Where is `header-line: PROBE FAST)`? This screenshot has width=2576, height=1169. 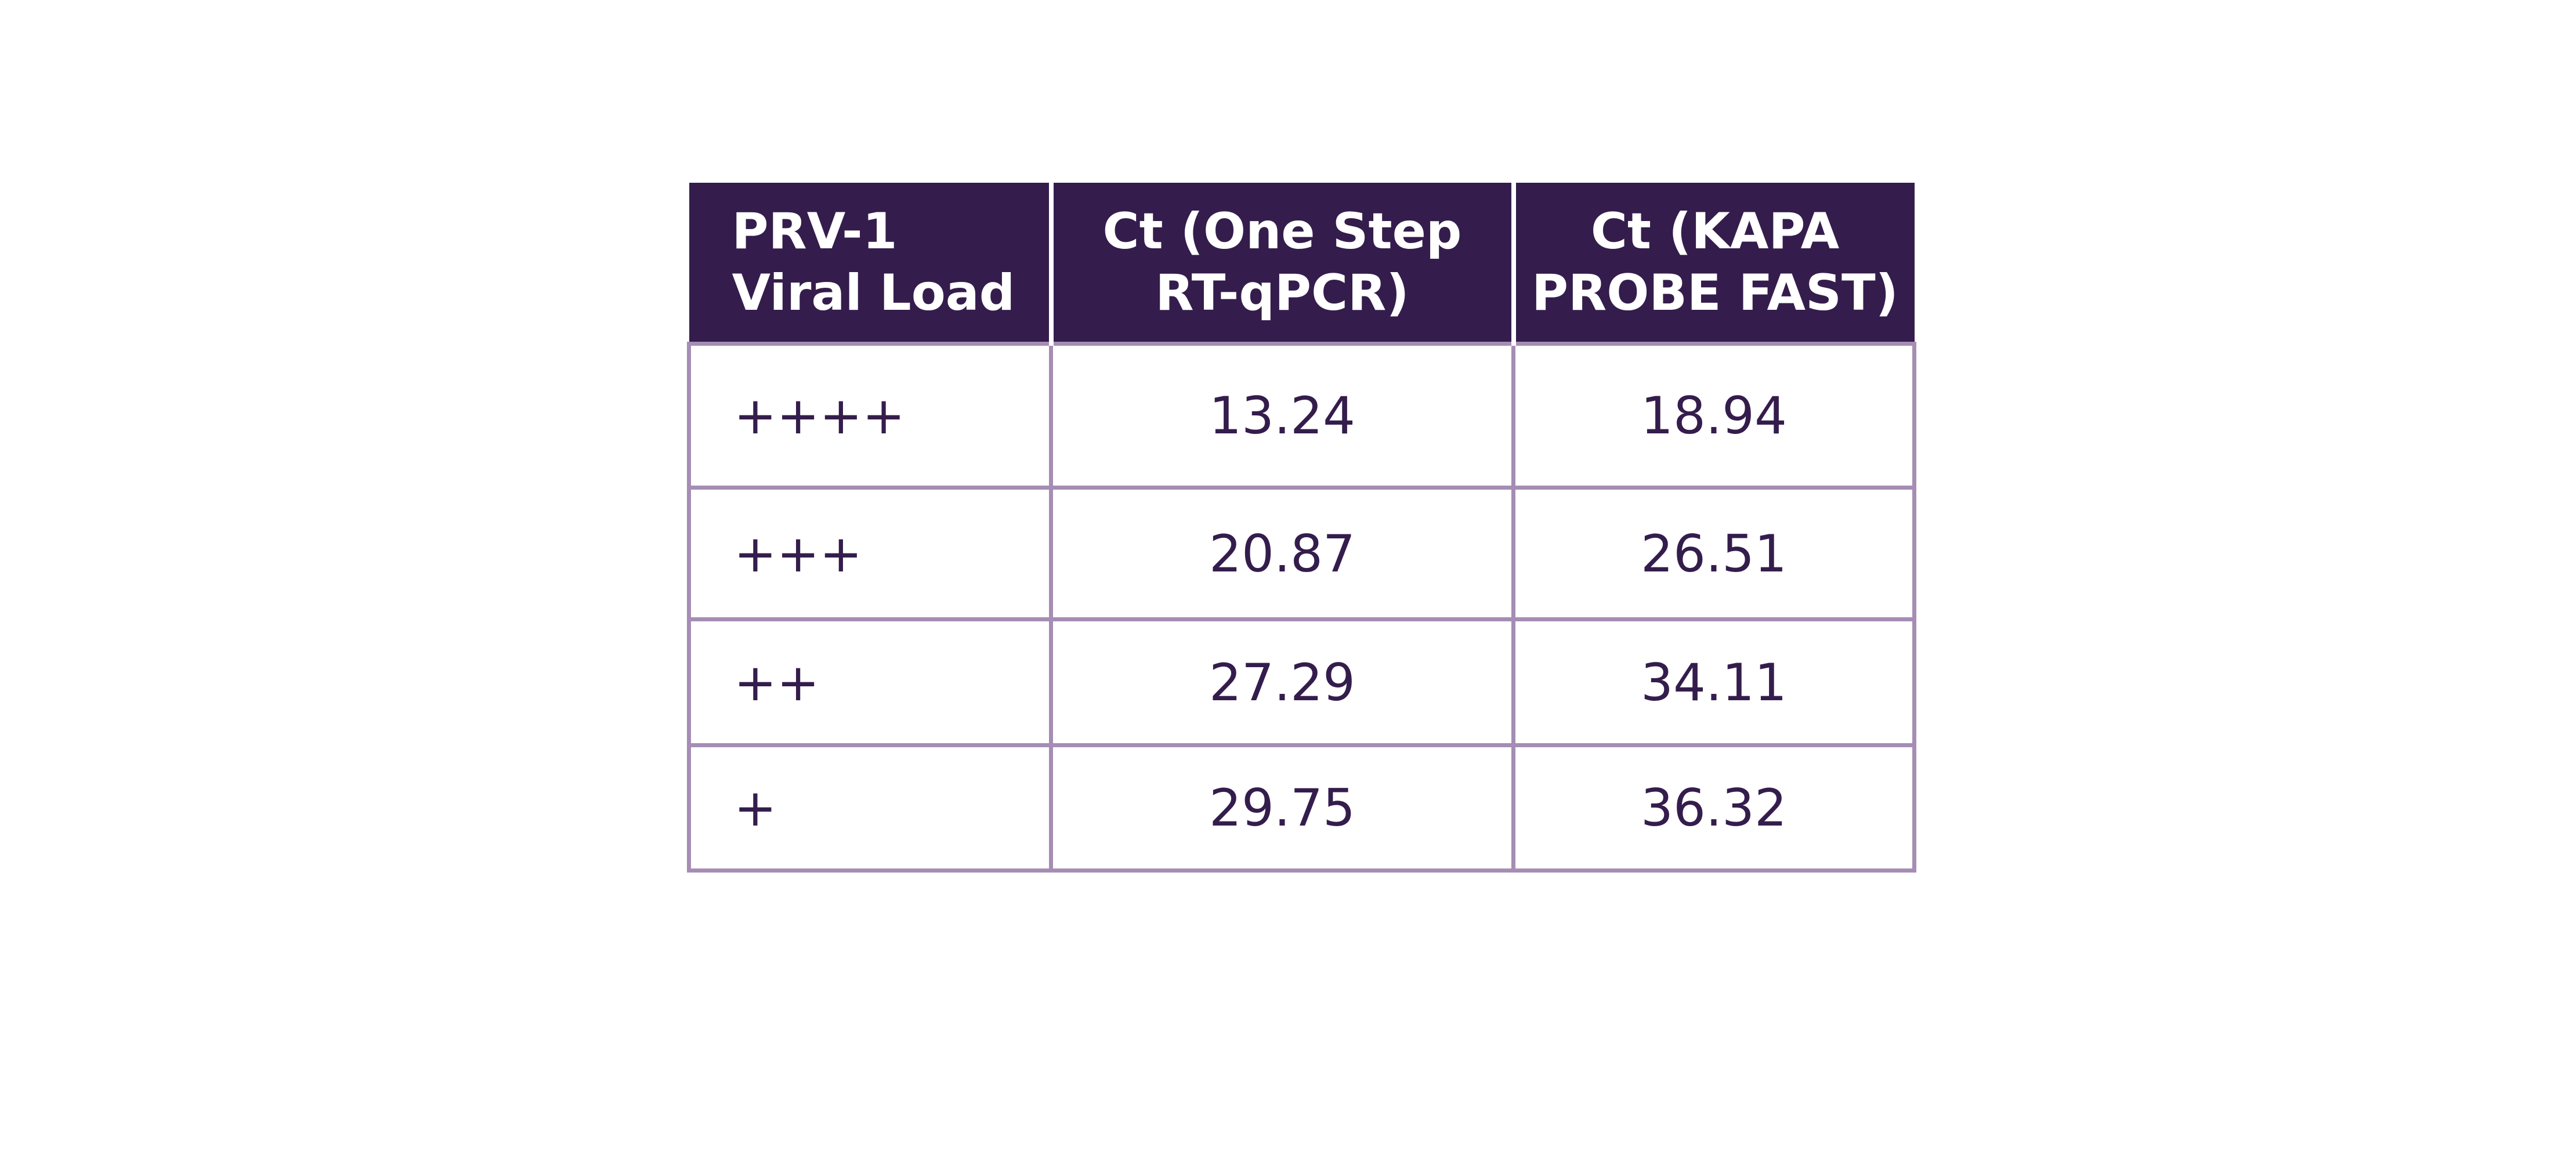 header-line: PROBE FAST) is located at coordinates (1715, 293).